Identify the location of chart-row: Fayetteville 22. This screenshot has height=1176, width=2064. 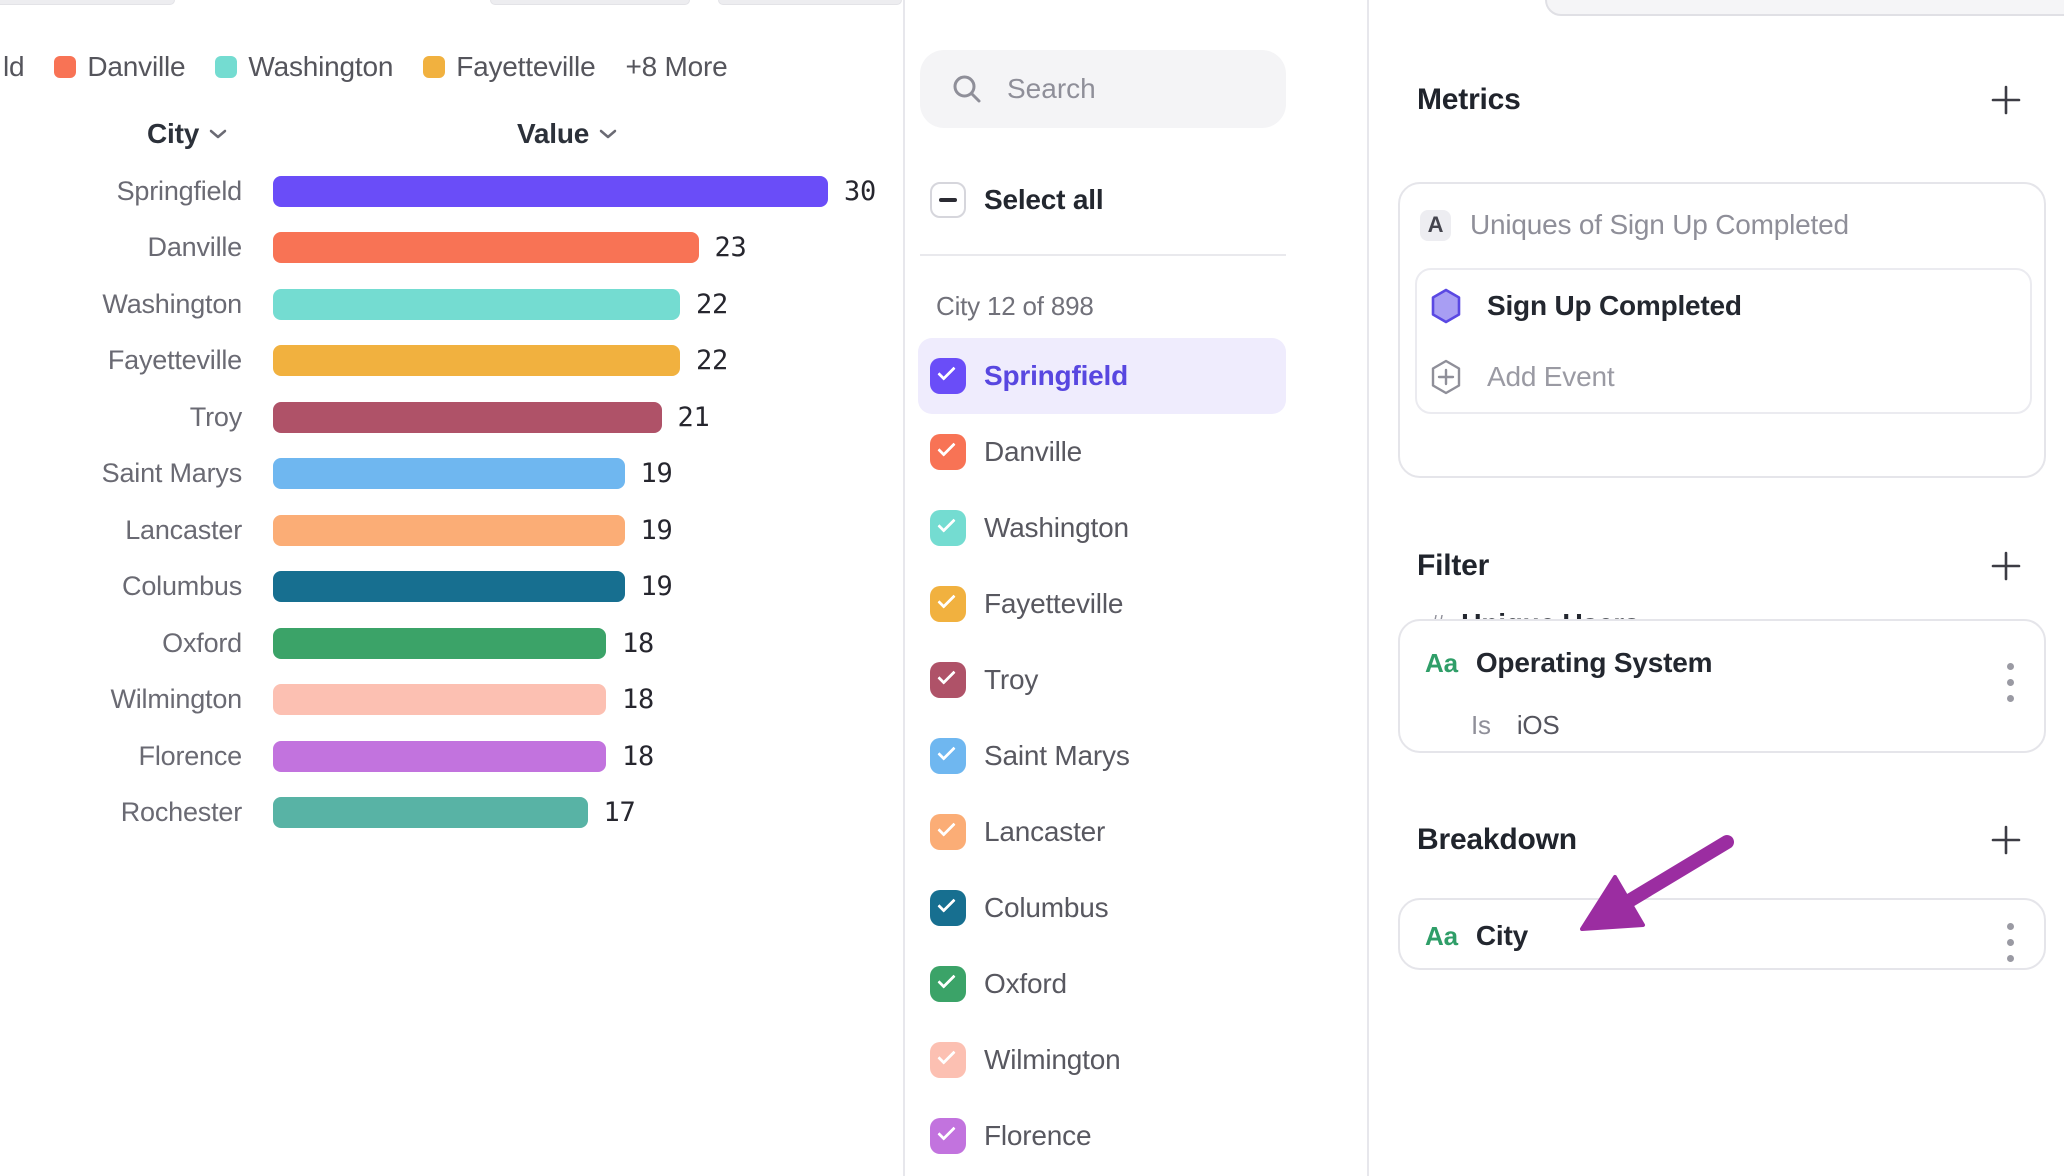
(451, 361).